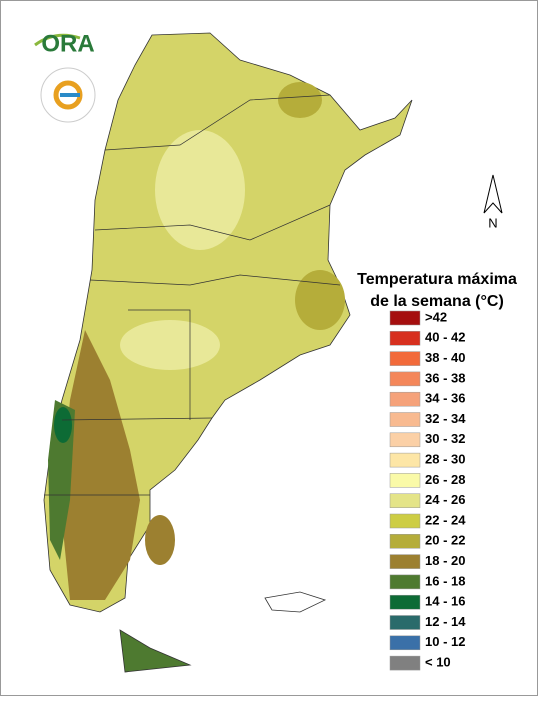  What do you see at coordinates (65, 76) in the screenshot?
I see `logo: ORA` at bounding box center [65, 76].